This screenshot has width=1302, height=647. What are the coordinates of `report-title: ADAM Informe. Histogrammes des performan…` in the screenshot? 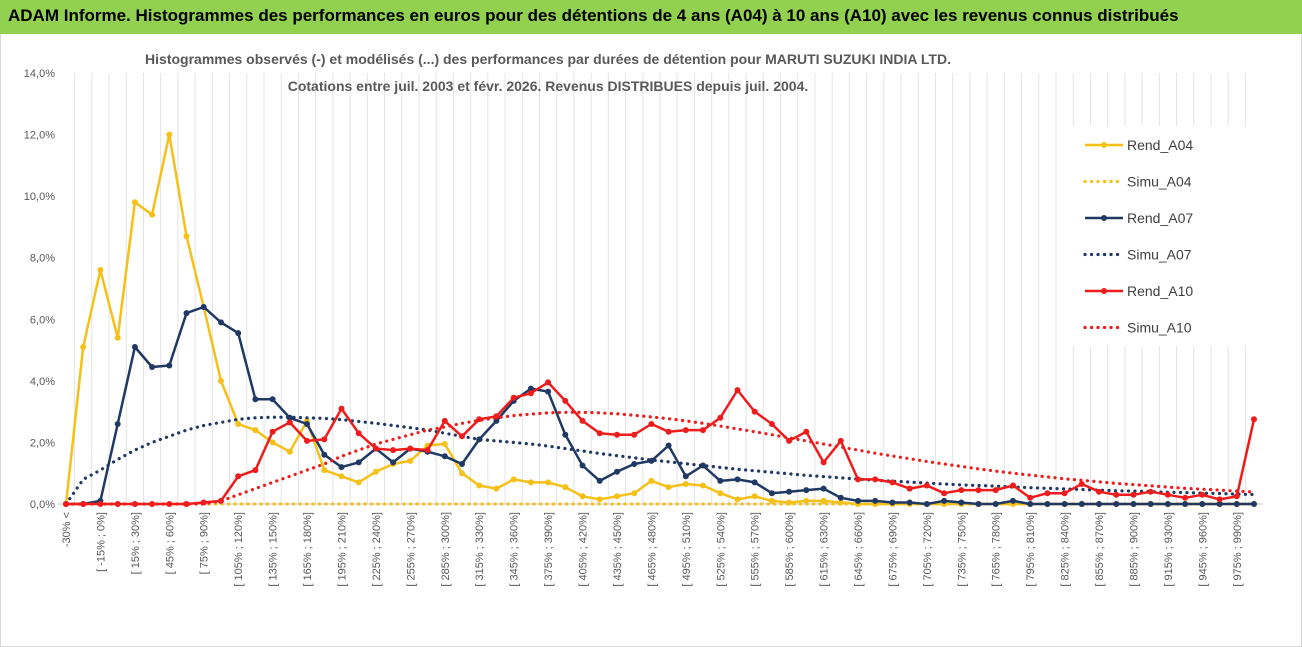 It's located at (593, 15).